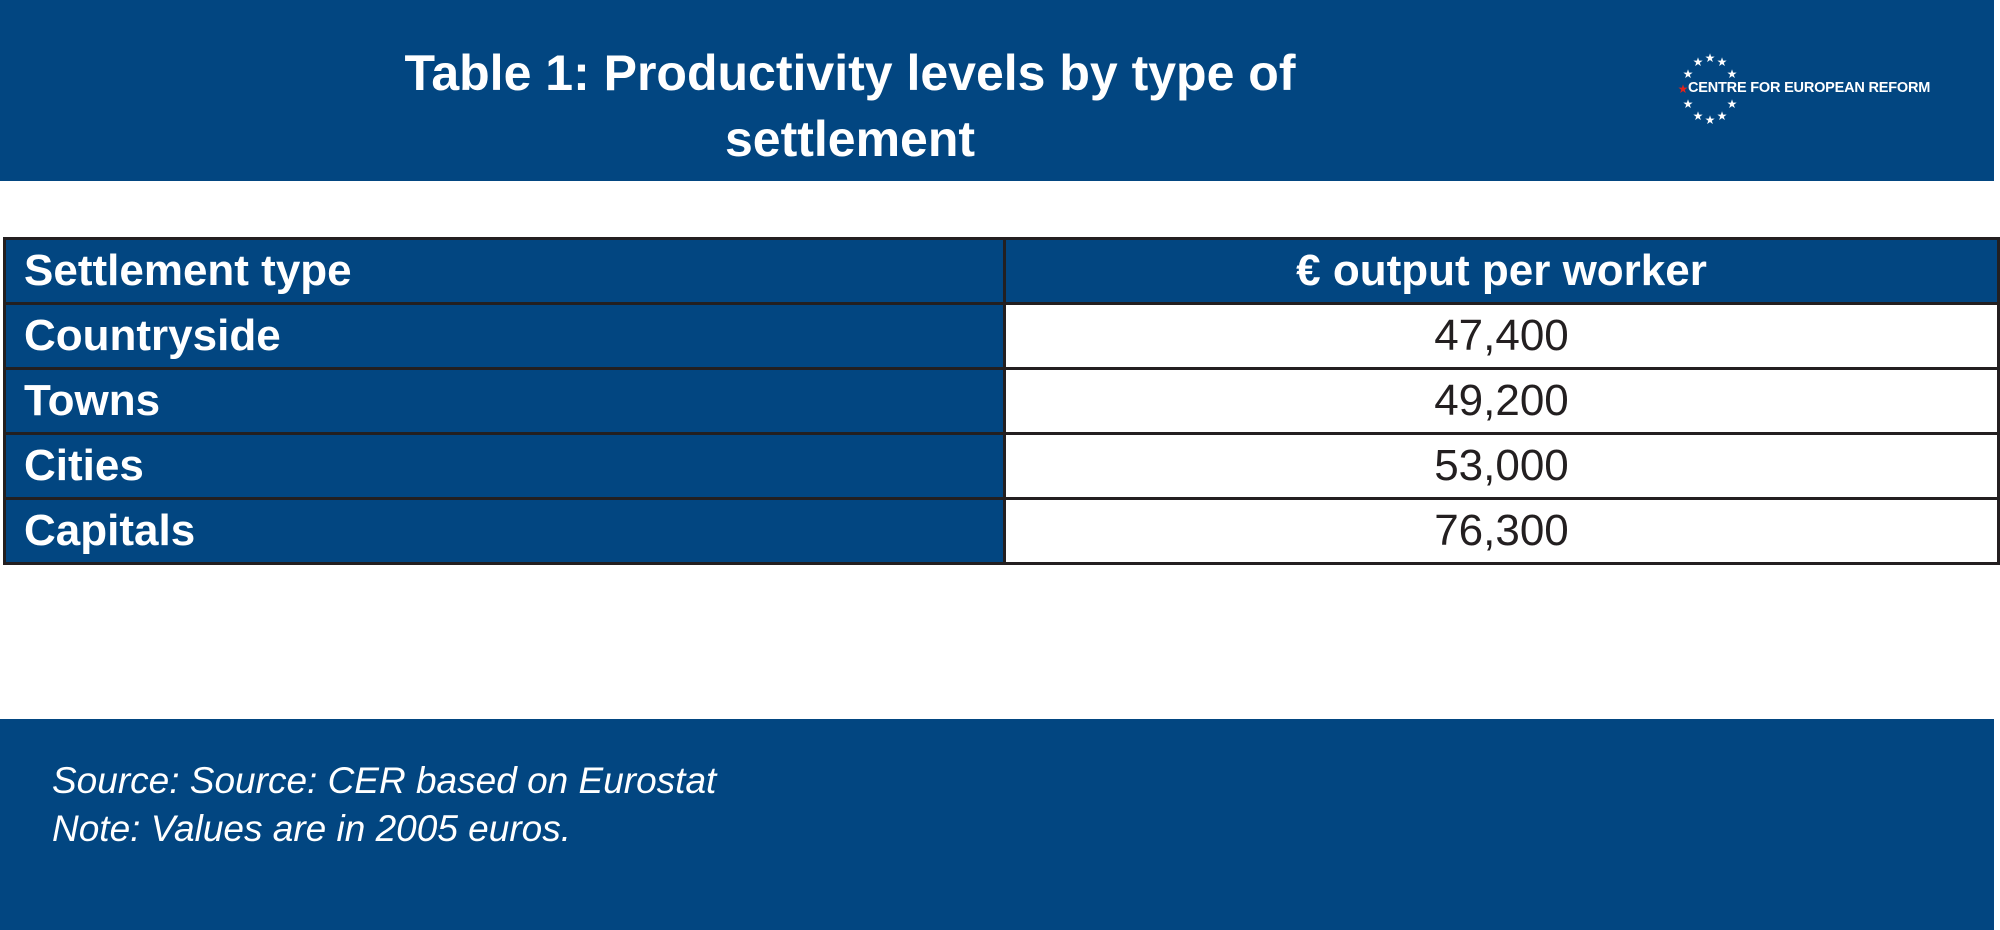 The width and height of the screenshot is (2000, 930). What do you see at coordinates (504, 271) in the screenshot?
I see `column-header-settlement: Settlement type` at bounding box center [504, 271].